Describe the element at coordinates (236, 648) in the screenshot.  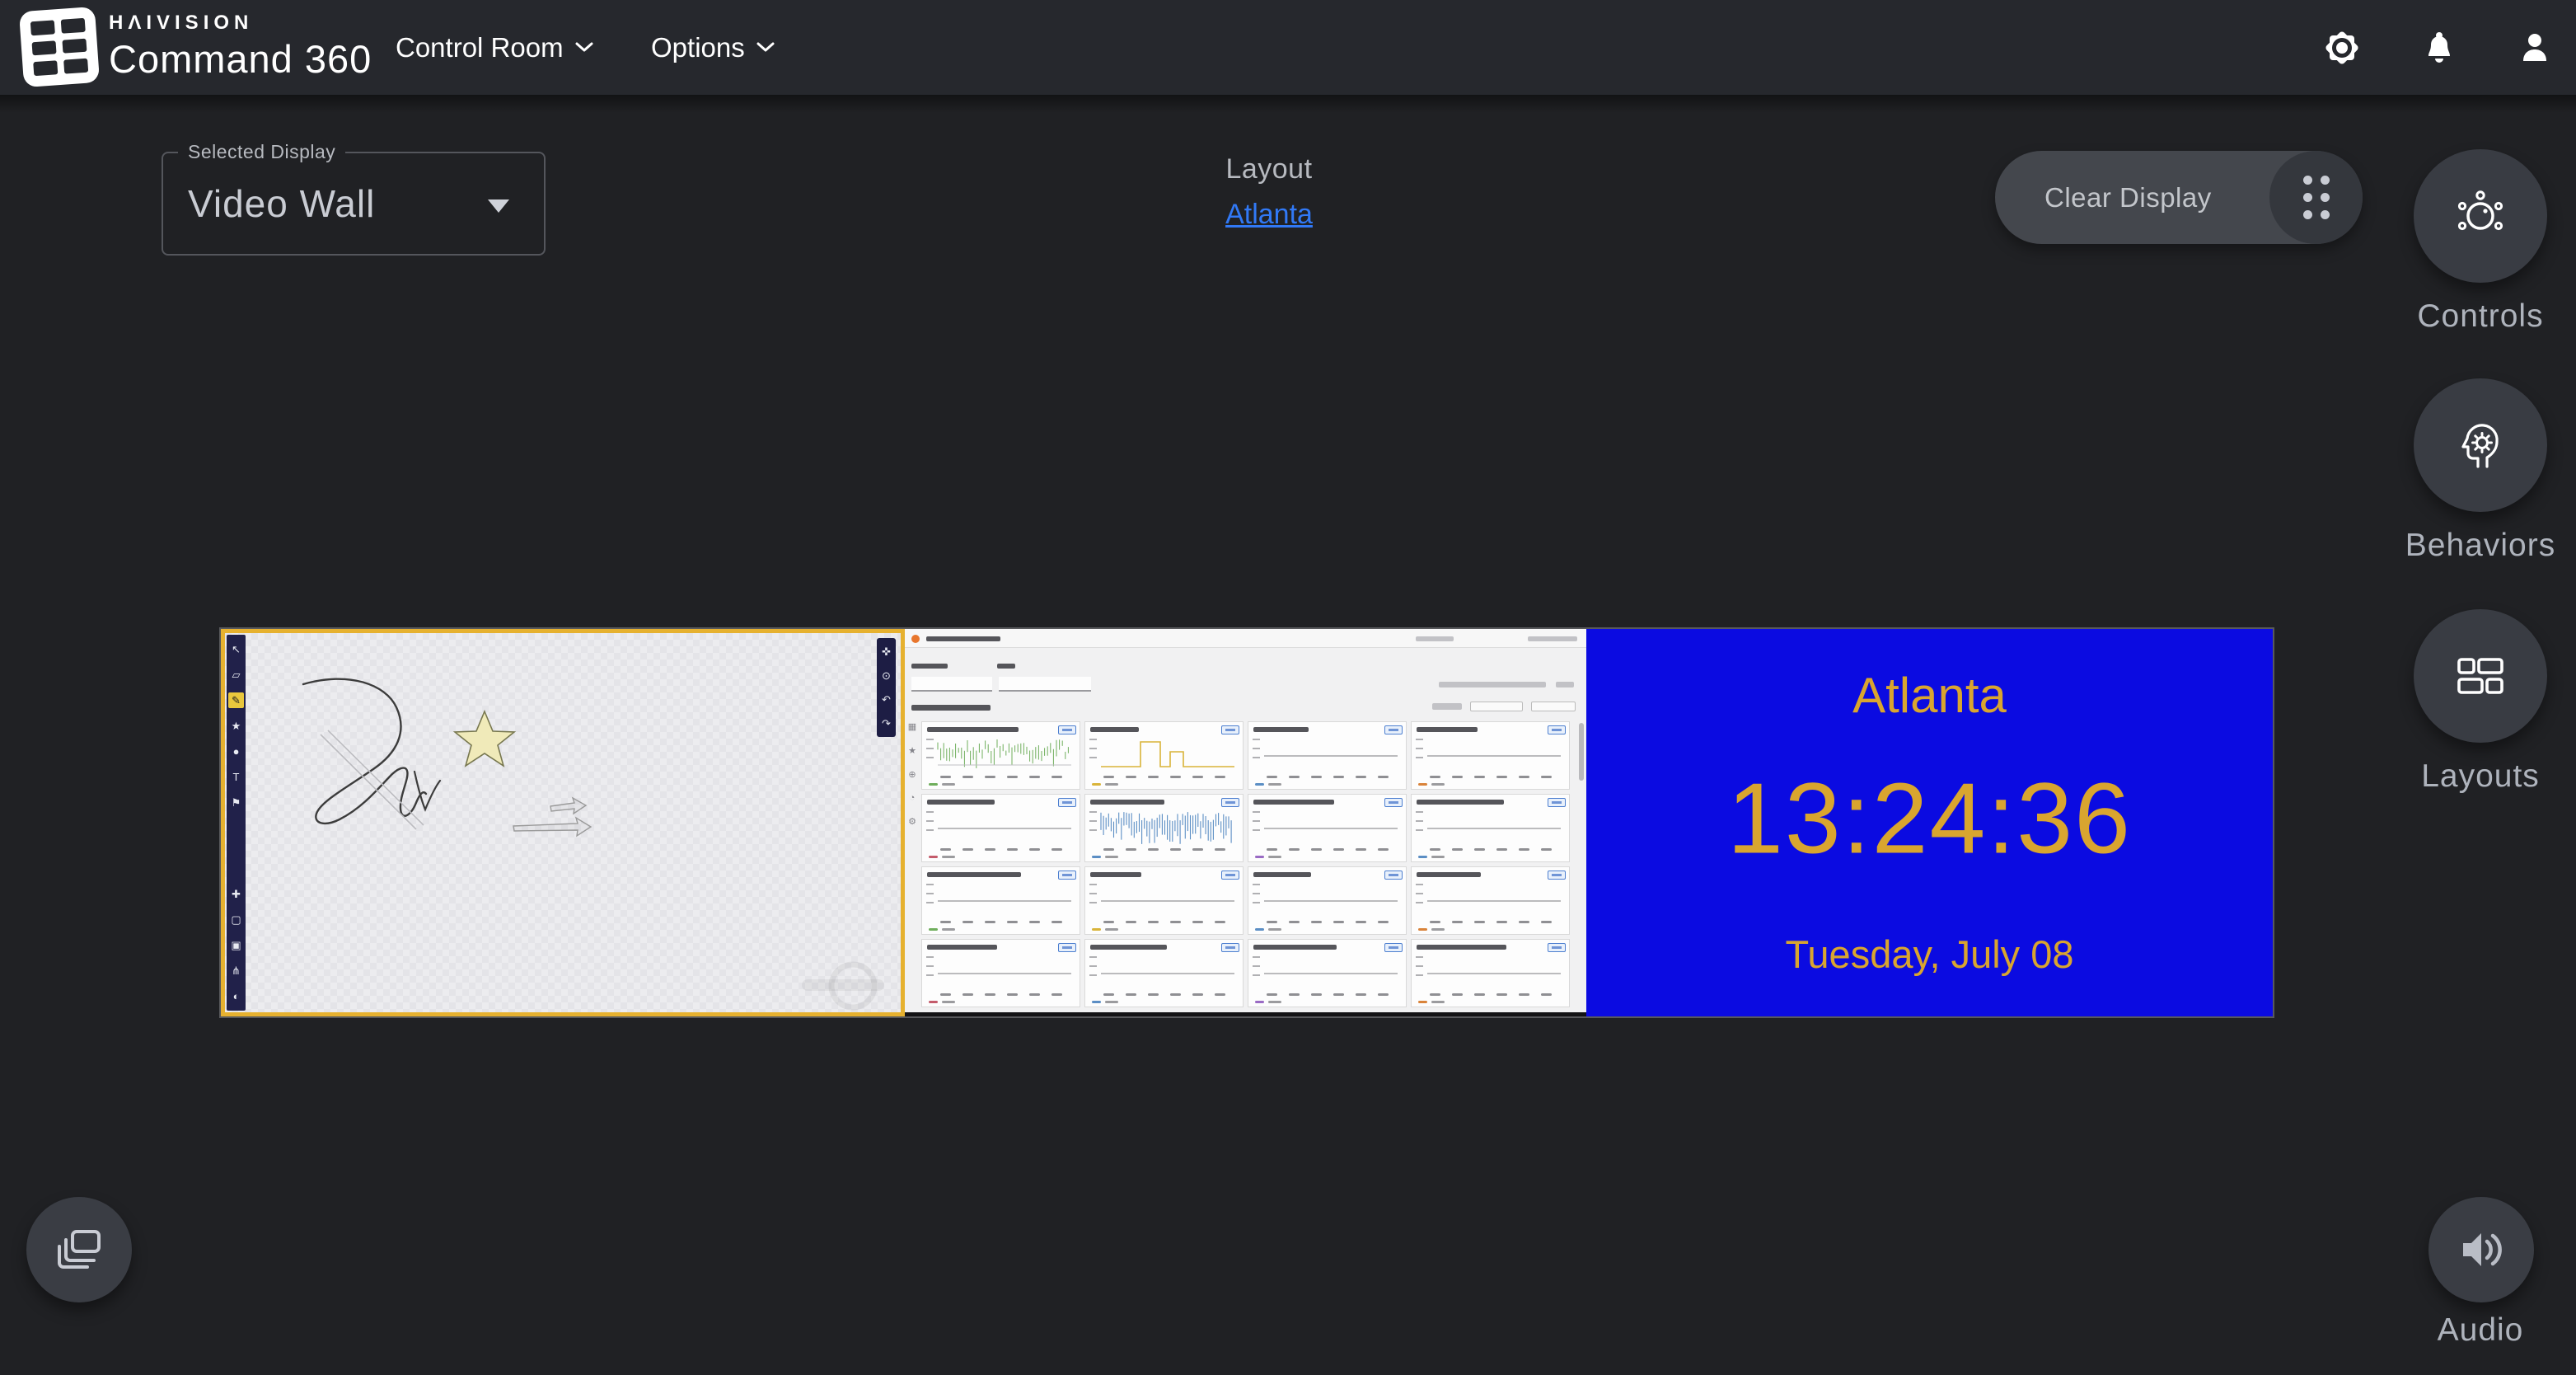
I see `whiteboard-tool-icon: ↖` at that location.